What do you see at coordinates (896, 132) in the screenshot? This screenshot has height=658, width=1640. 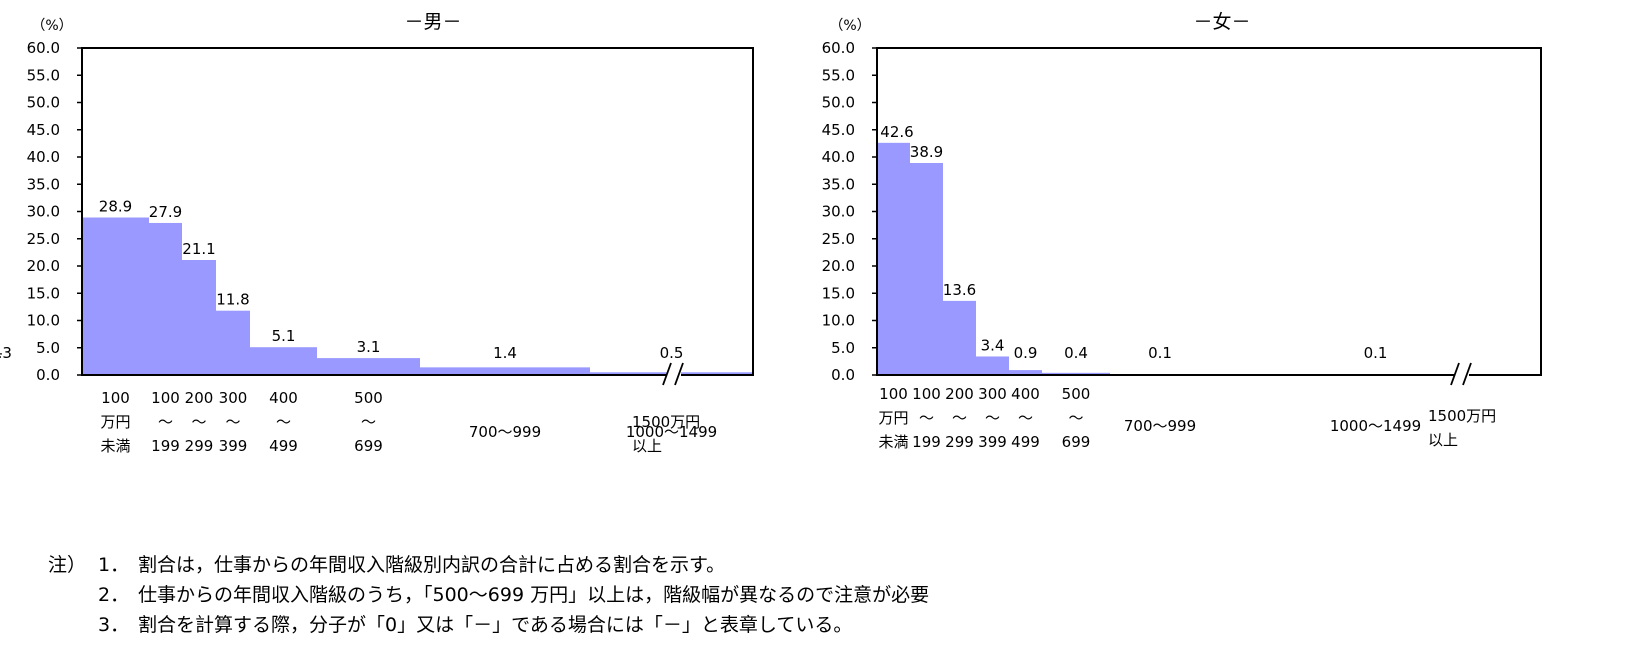 I see `data-label: 42.6` at bounding box center [896, 132].